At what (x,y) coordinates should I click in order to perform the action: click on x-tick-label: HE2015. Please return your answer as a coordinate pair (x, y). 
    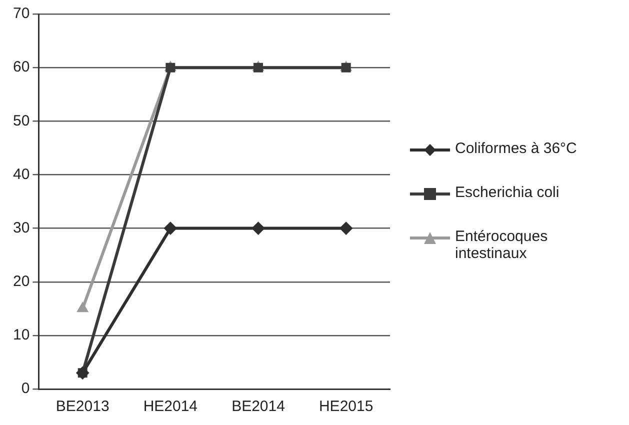
    Looking at the image, I should click on (346, 407).